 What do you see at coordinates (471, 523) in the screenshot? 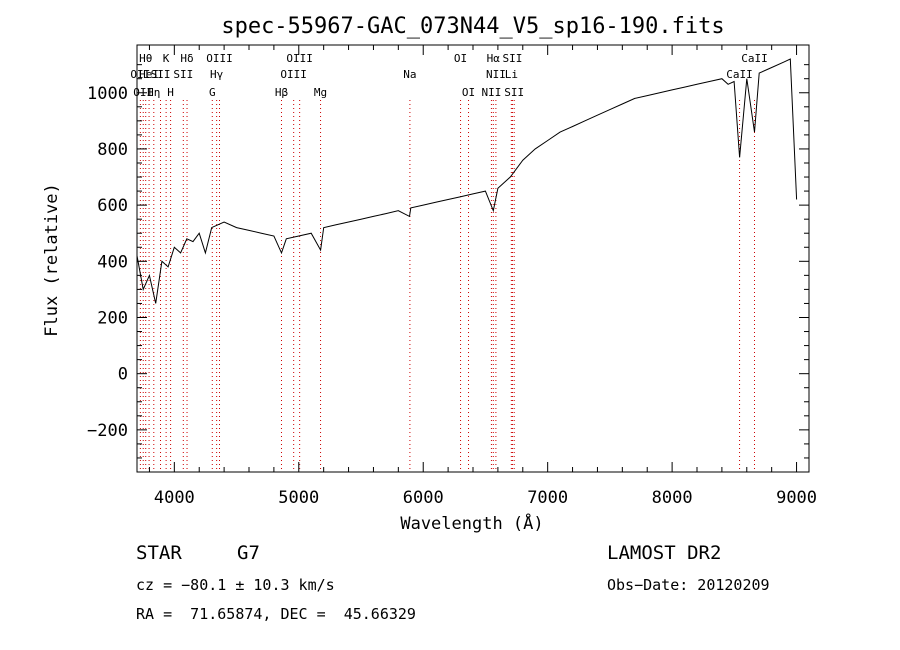
I see `x-axis-label: Wavelength (Å)` at bounding box center [471, 523].